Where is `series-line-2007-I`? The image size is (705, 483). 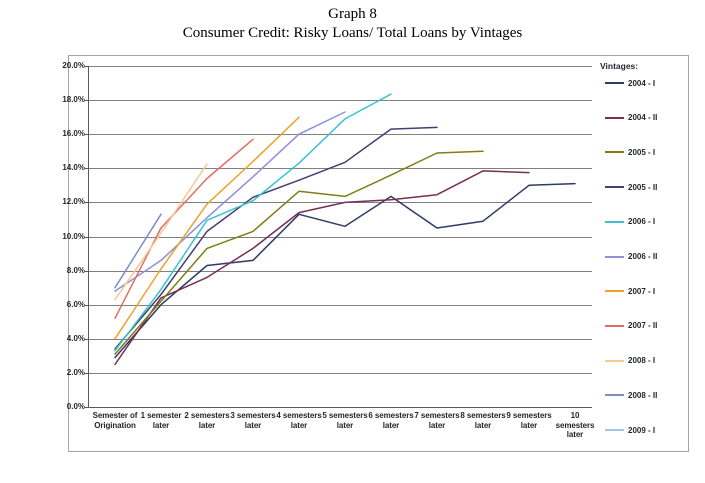 series-line-2007-I is located at coordinates (207, 228).